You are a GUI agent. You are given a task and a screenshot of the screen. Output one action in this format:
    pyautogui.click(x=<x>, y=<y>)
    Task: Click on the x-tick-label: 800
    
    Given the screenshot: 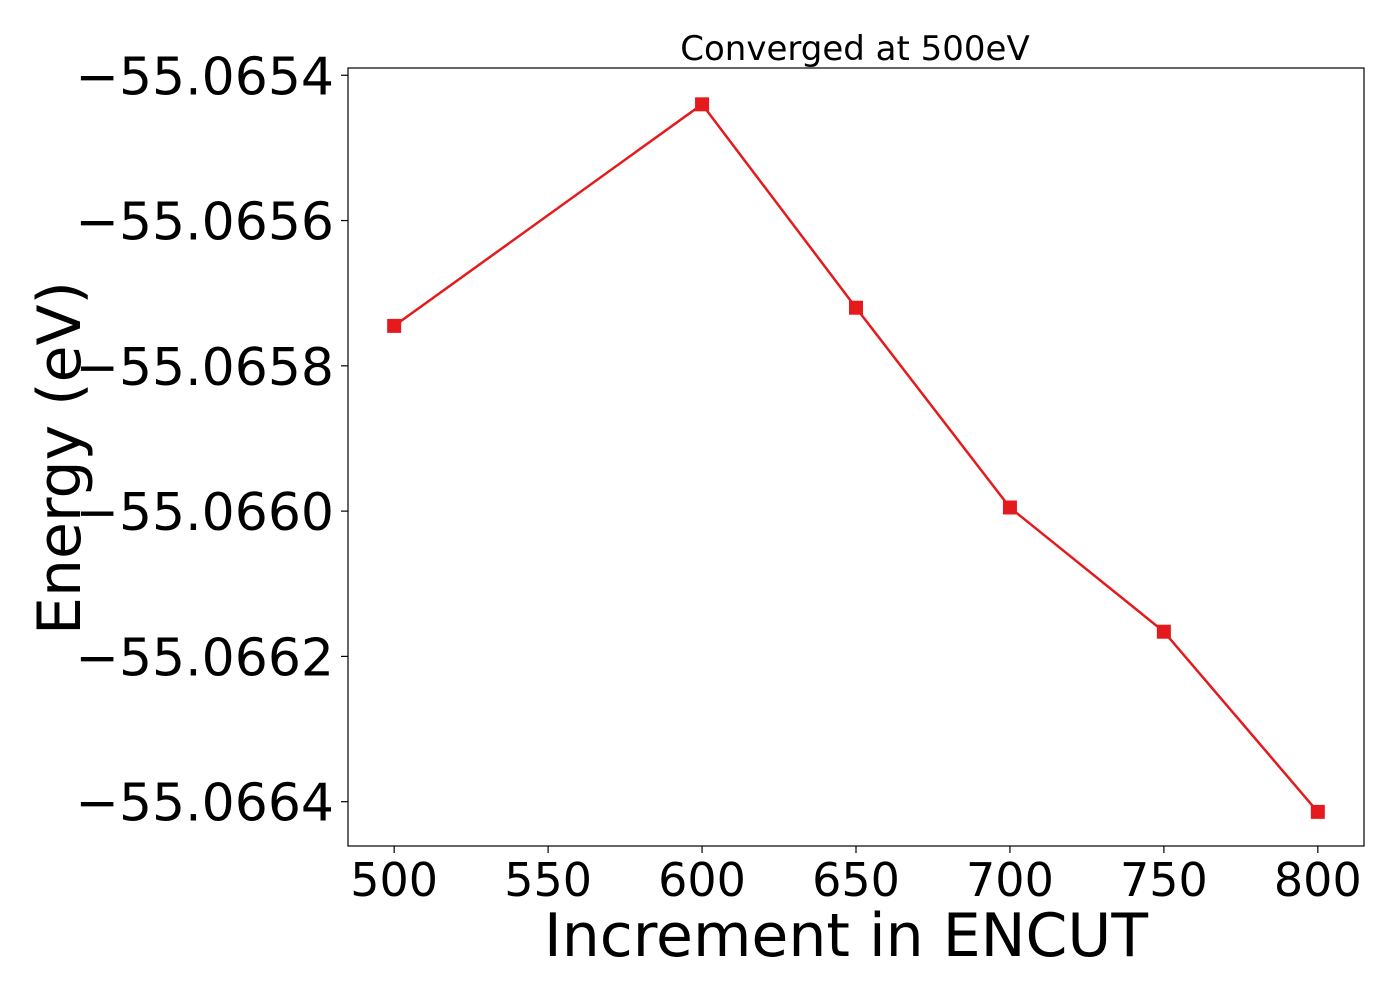 What is the action you would take?
    pyautogui.click(x=1318, y=880)
    